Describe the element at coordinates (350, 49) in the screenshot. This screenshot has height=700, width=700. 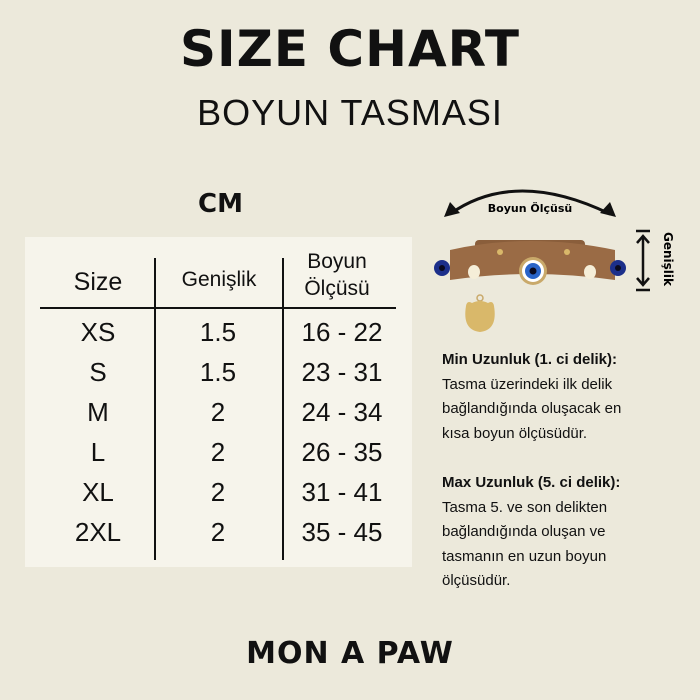
I see `page-title: SIZE CHART` at that location.